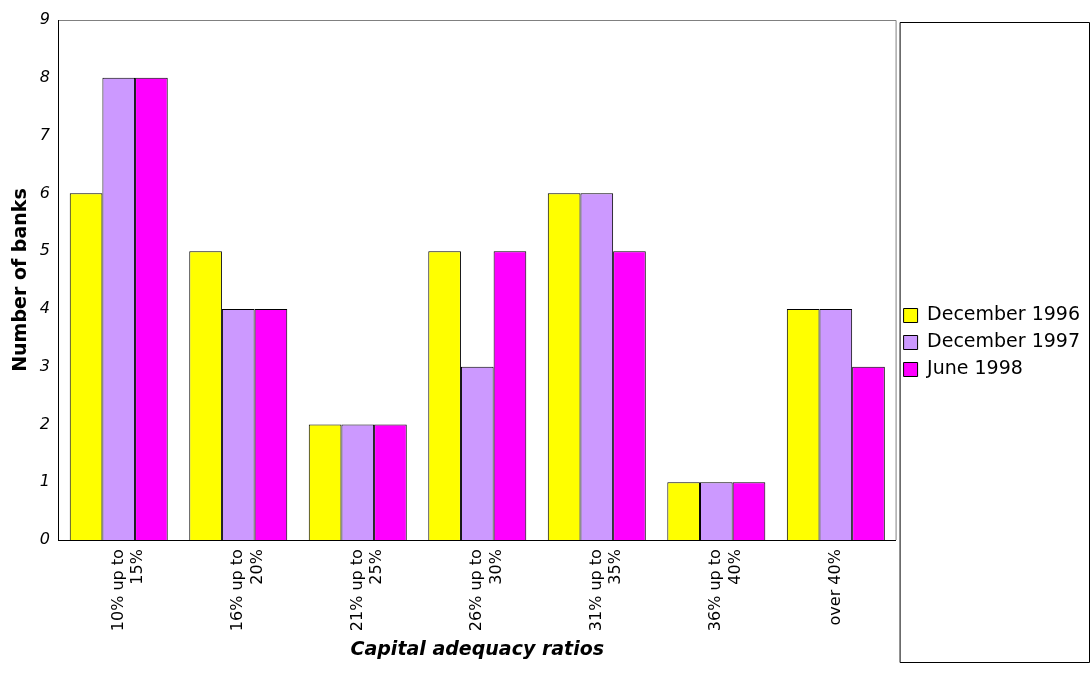 This screenshot has height=675, width=1090. I want to click on x-tick-label: 36% up to 40%, so click(724, 590).